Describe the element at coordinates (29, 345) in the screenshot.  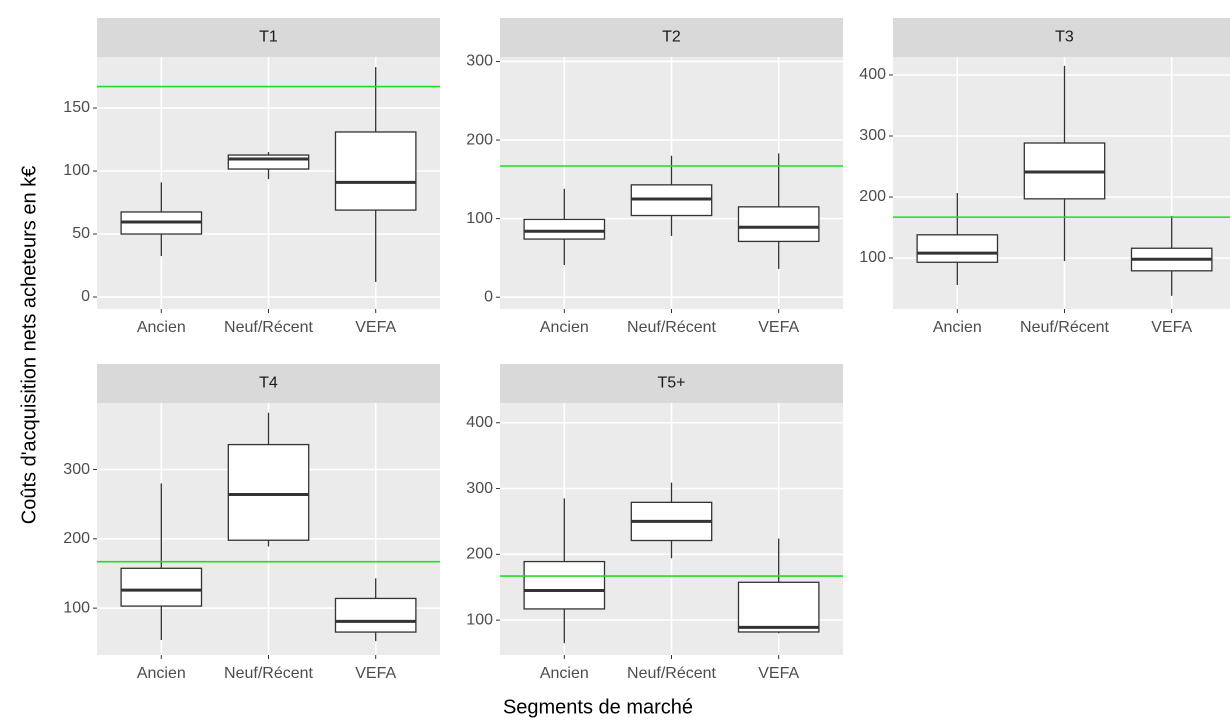
I see `y-axis-title: Coûts d'acquisition nets acheteurs en k€` at that location.